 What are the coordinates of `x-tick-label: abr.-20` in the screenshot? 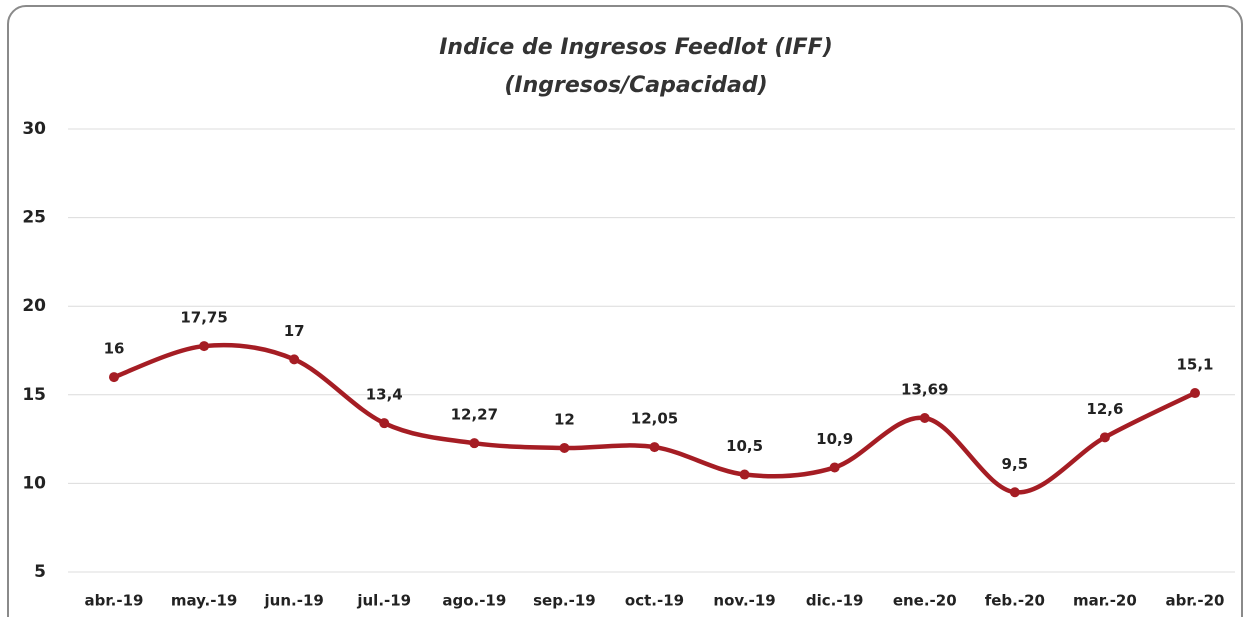 It's located at (1195, 601).